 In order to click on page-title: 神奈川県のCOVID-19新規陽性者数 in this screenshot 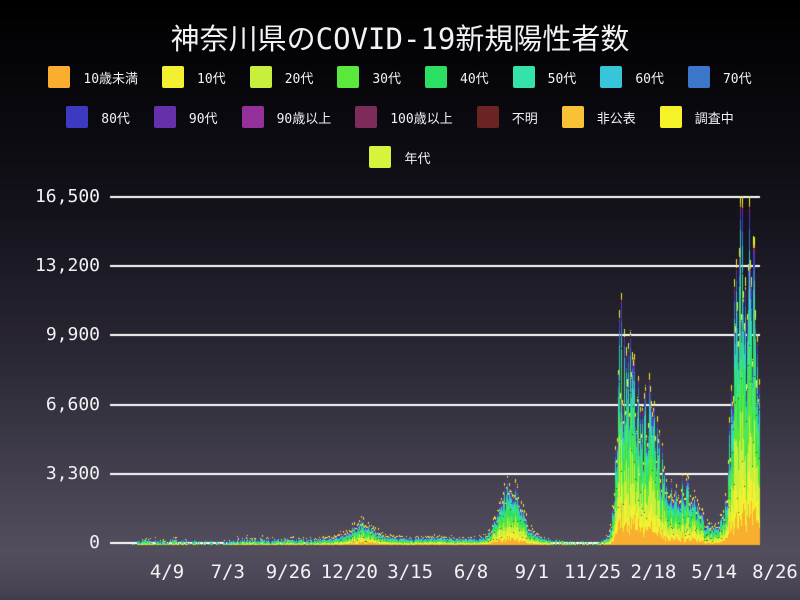, I will do `click(400, 39)`.